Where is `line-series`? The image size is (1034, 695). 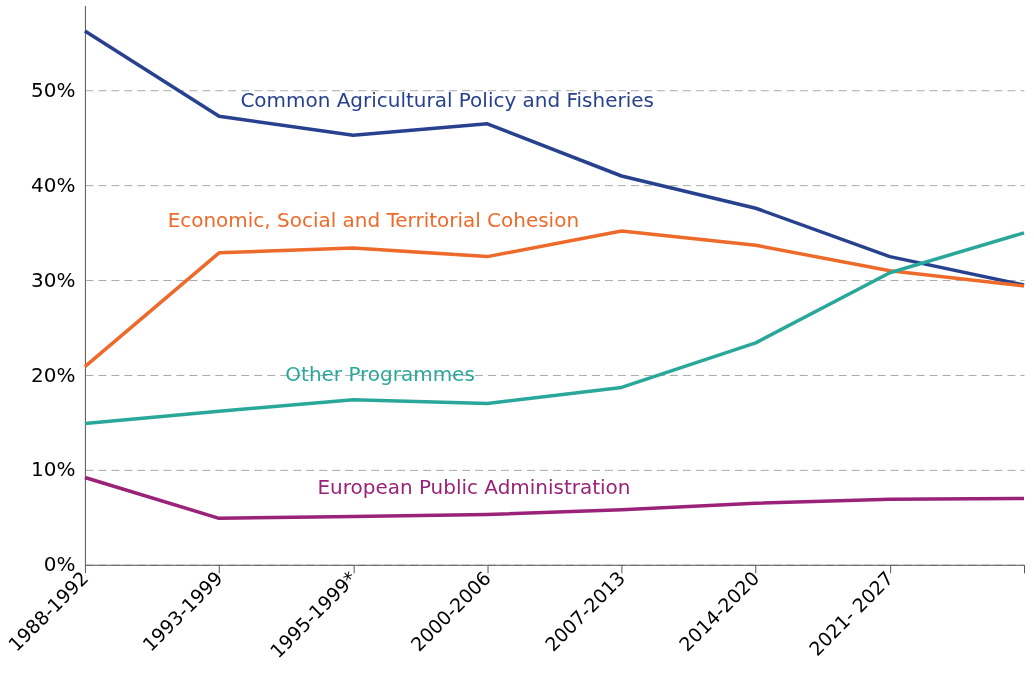 line-series is located at coordinates (554, 498).